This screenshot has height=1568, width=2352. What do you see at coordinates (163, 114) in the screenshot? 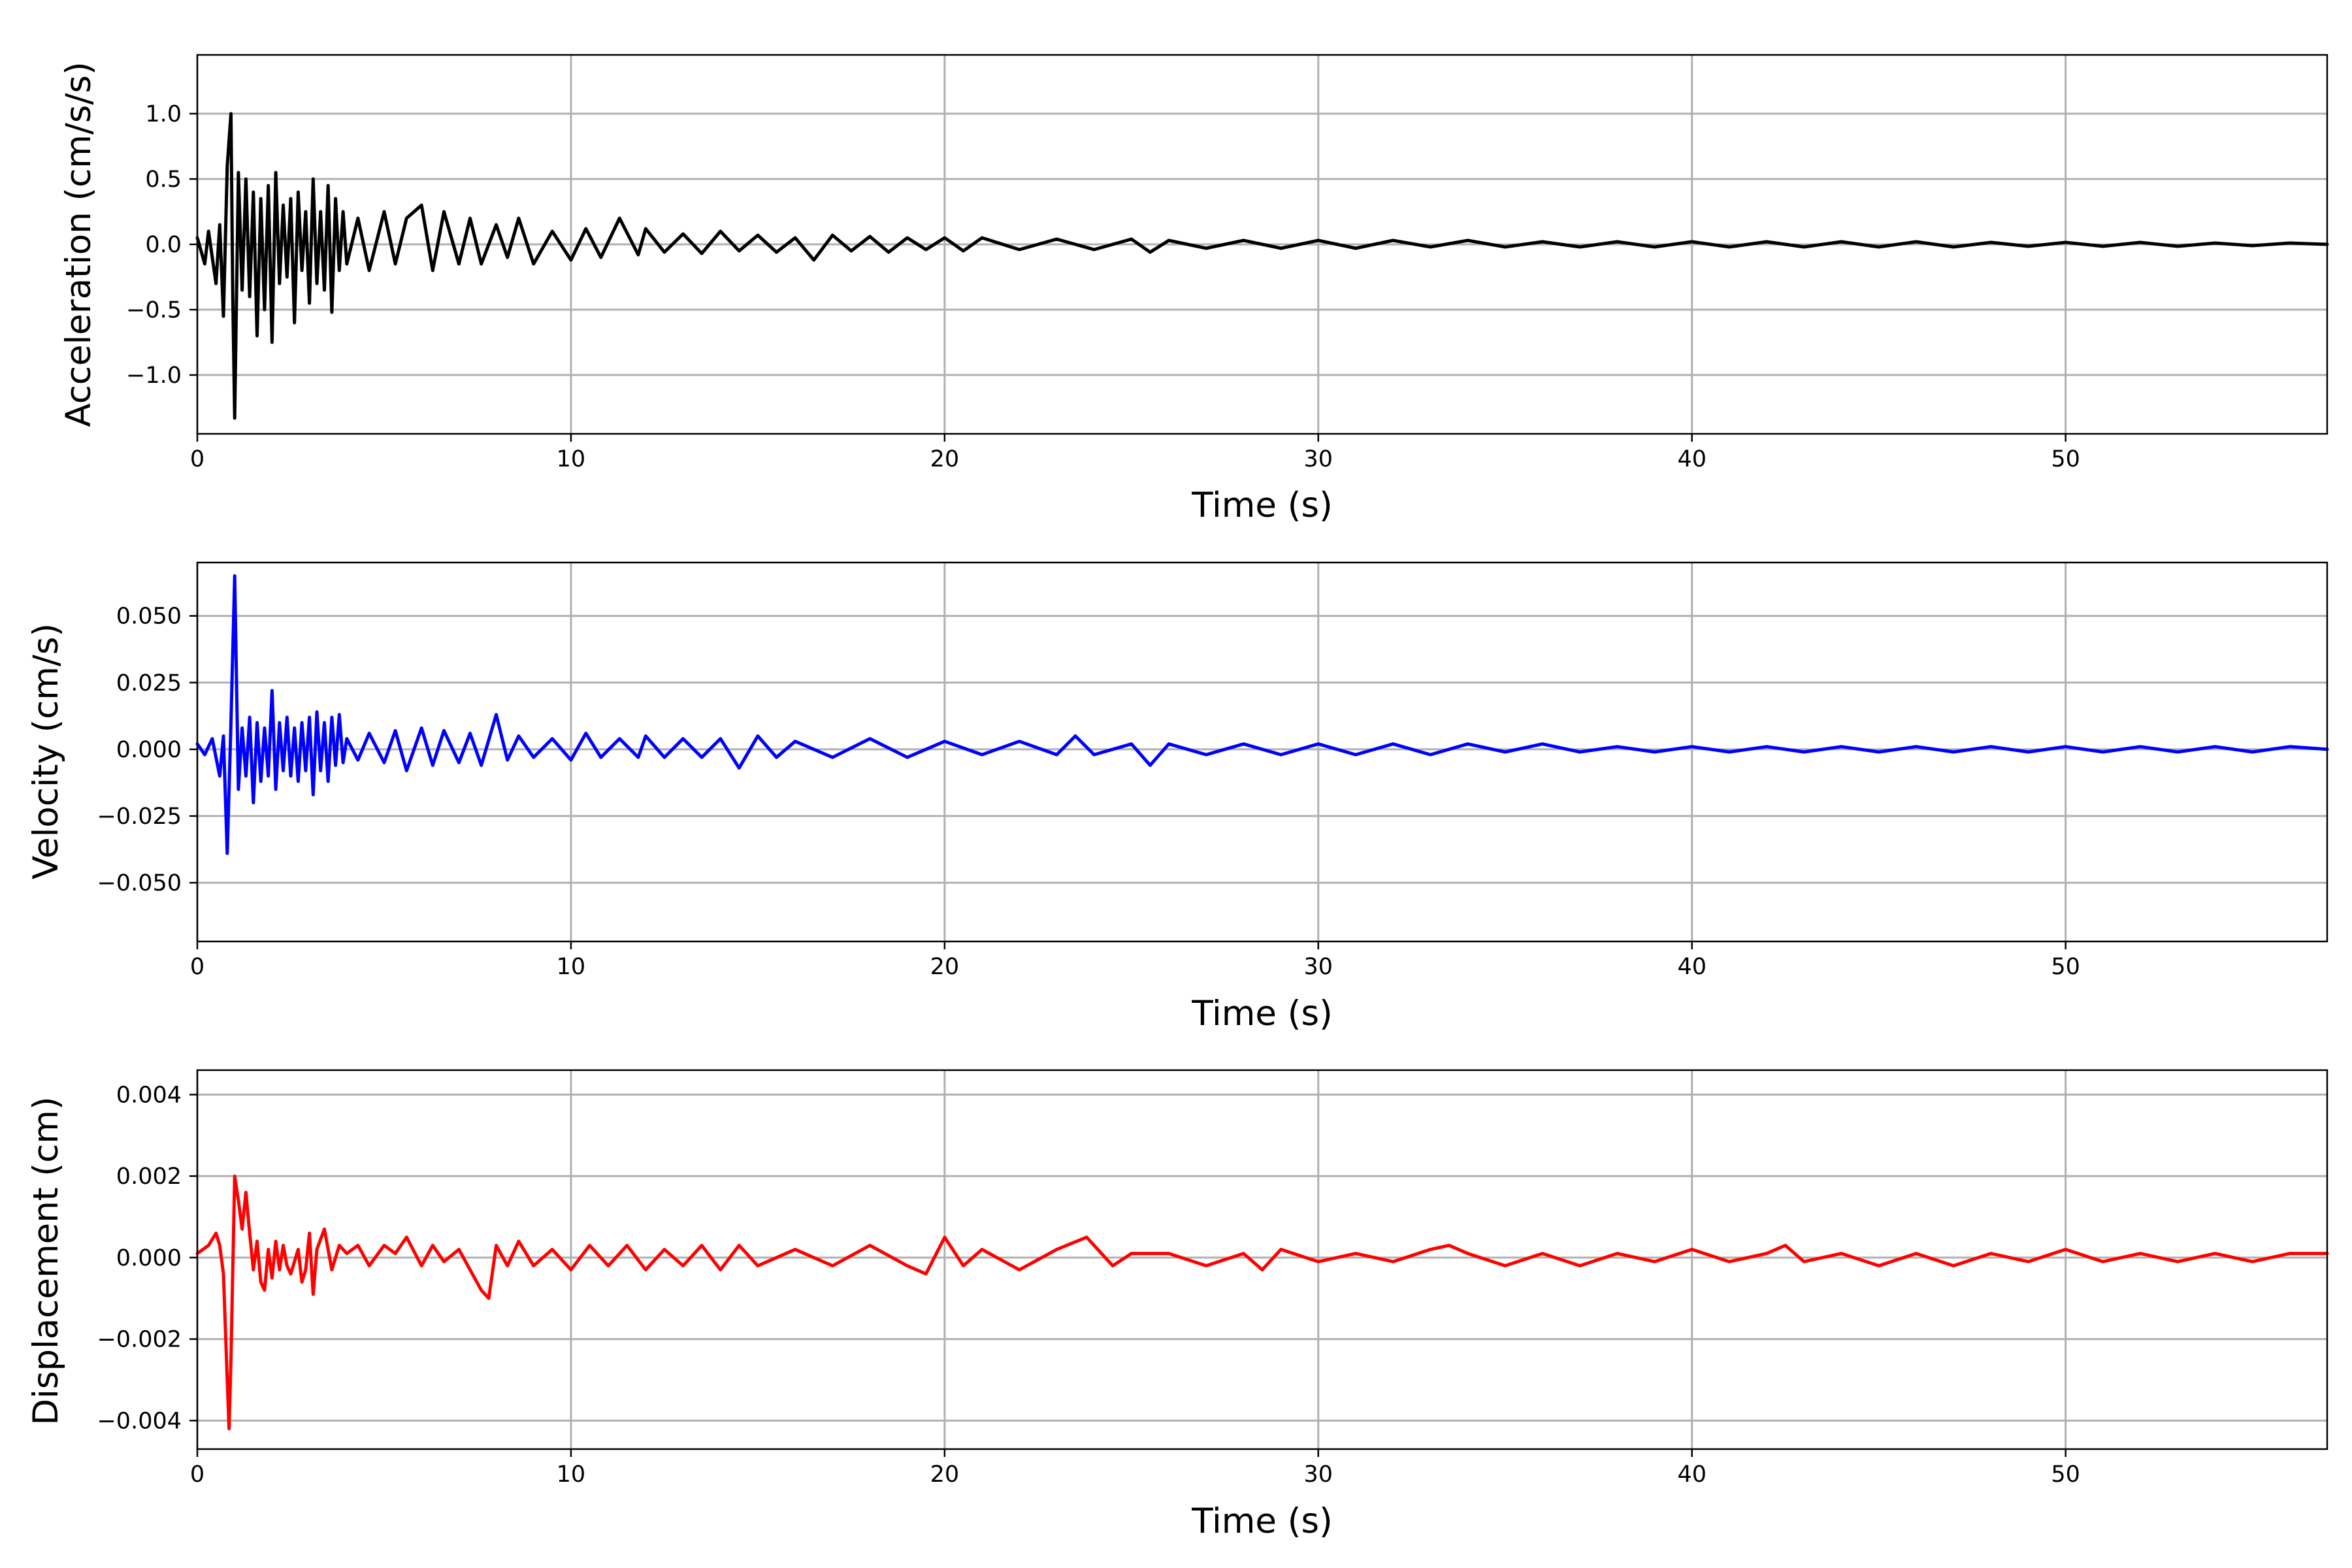
I see `y-tick-label: 1.0` at bounding box center [163, 114].